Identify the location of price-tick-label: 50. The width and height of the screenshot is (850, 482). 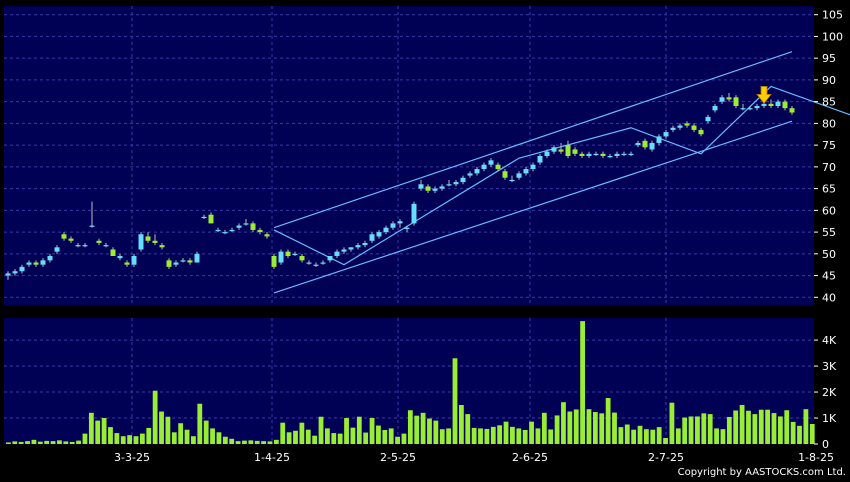
(829, 254).